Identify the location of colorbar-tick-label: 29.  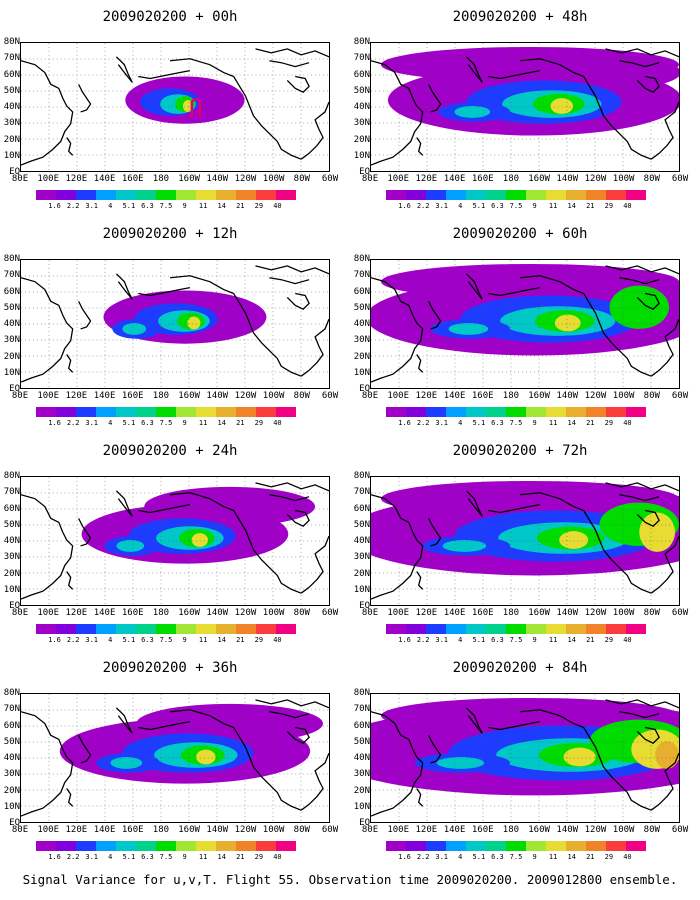
(259, 640).